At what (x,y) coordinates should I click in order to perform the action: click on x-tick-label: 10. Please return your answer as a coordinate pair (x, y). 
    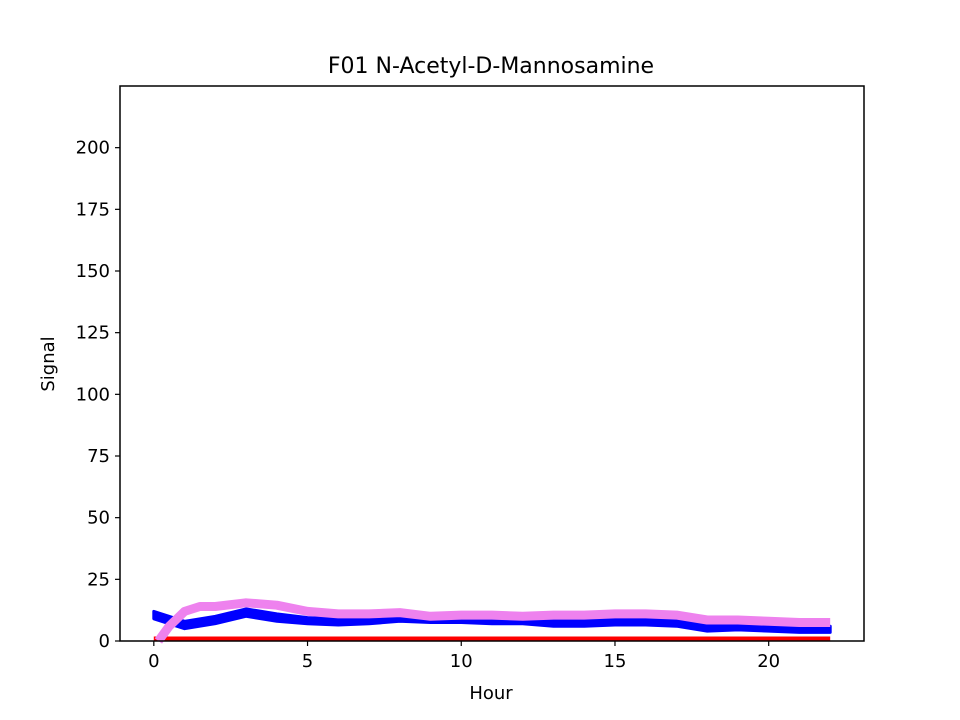
    Looking at the image, I should click on (461, 661).